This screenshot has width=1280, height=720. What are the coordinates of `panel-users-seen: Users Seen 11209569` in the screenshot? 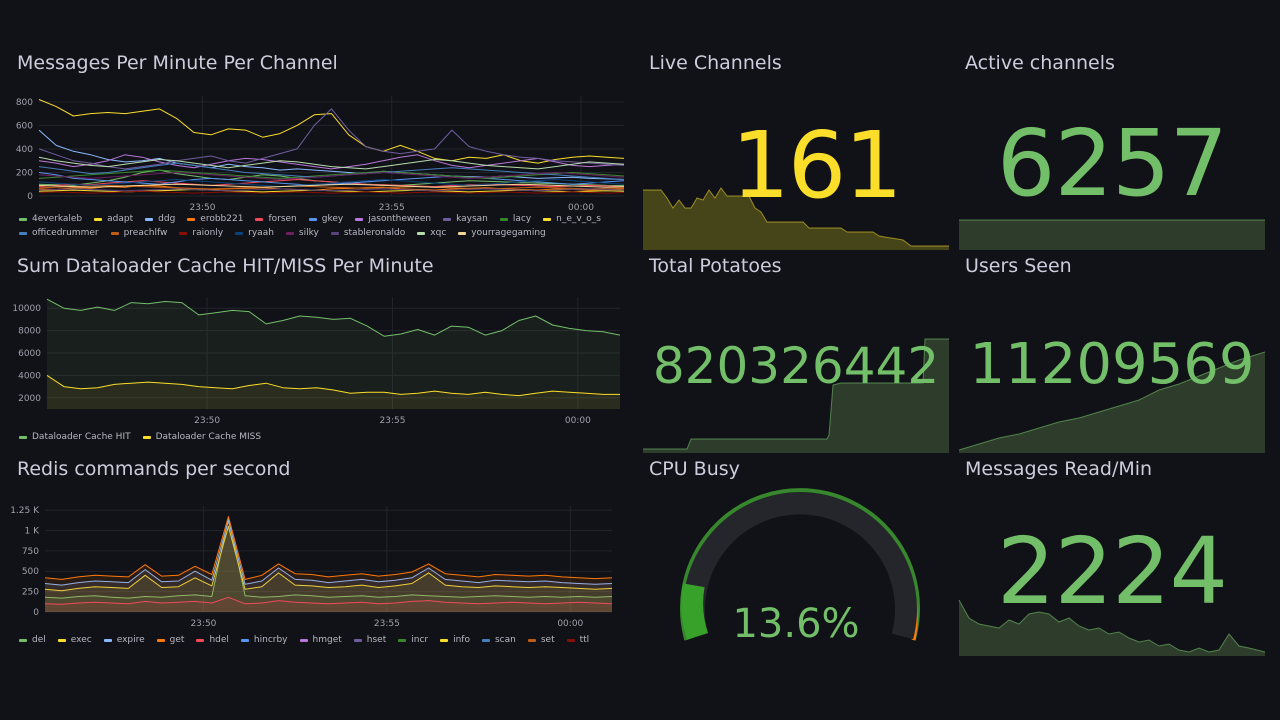 It's located at (1112, 354).